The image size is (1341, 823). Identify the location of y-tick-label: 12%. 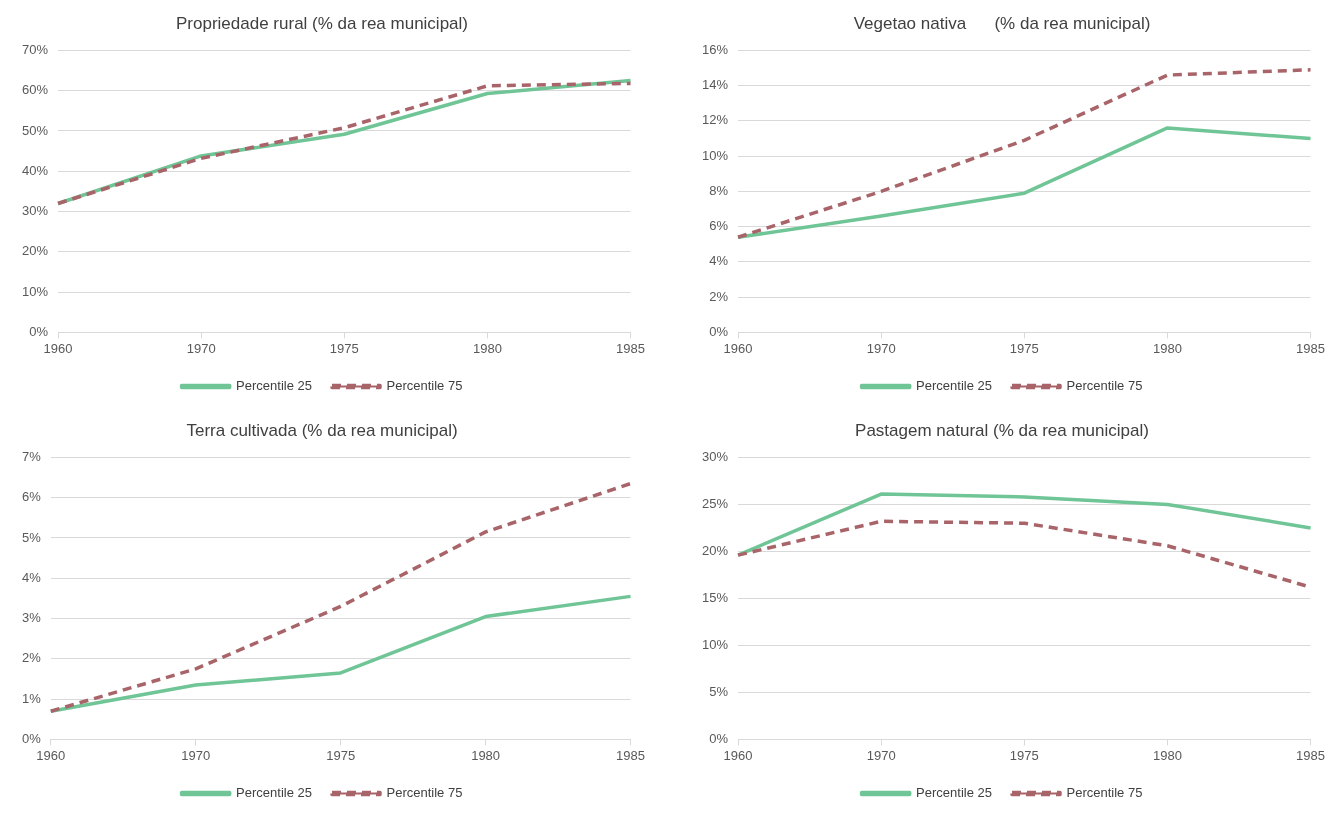
(715, 120).